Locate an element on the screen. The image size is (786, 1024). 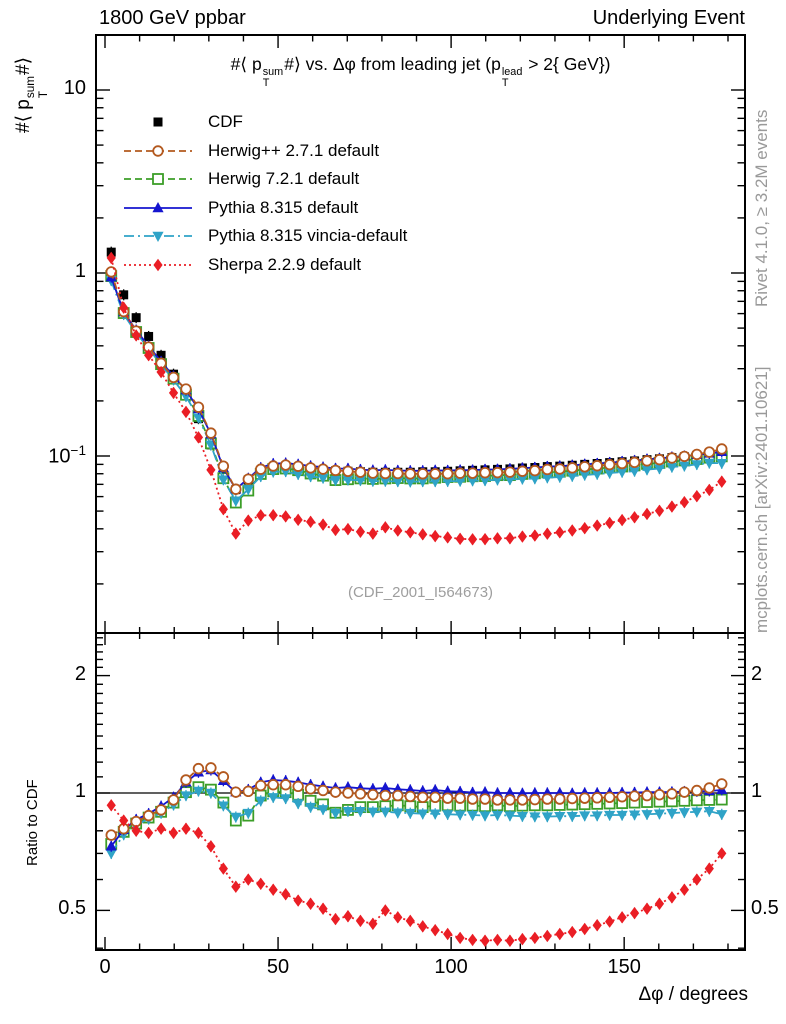
legend-marker-sherpa-icon is located at coordinates (158, 265).